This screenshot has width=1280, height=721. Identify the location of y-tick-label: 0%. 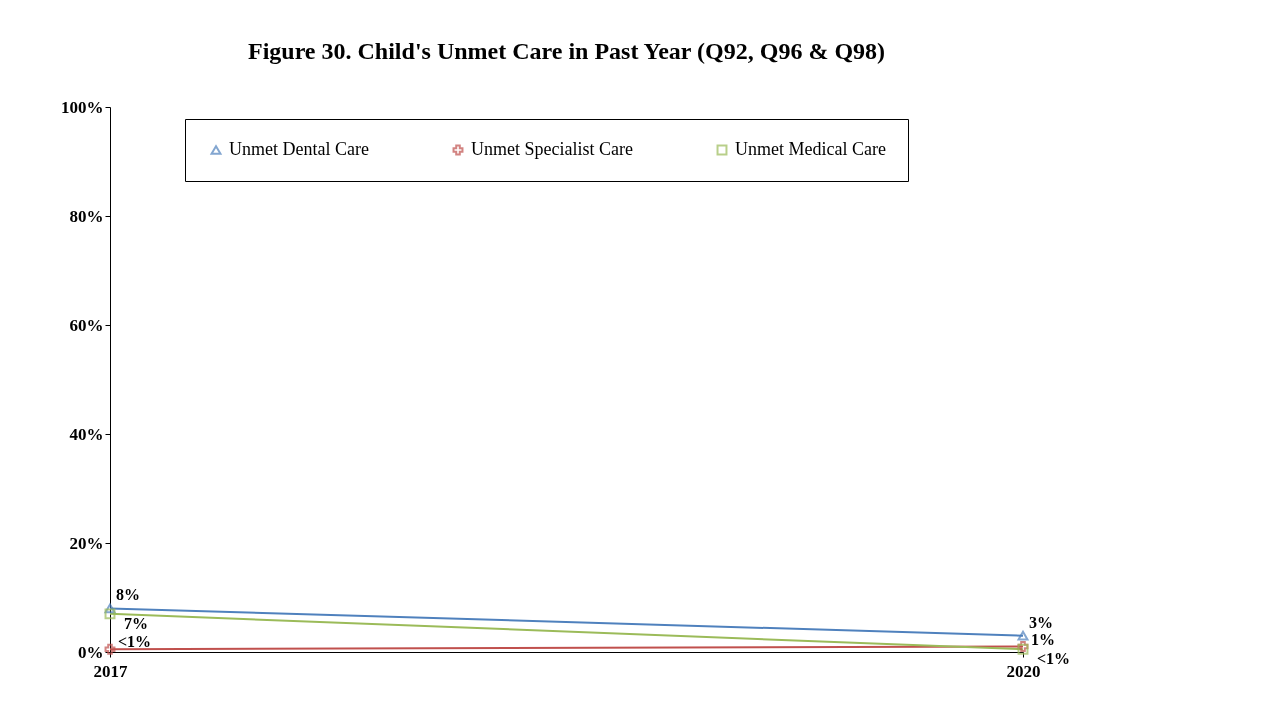
(91, 652).